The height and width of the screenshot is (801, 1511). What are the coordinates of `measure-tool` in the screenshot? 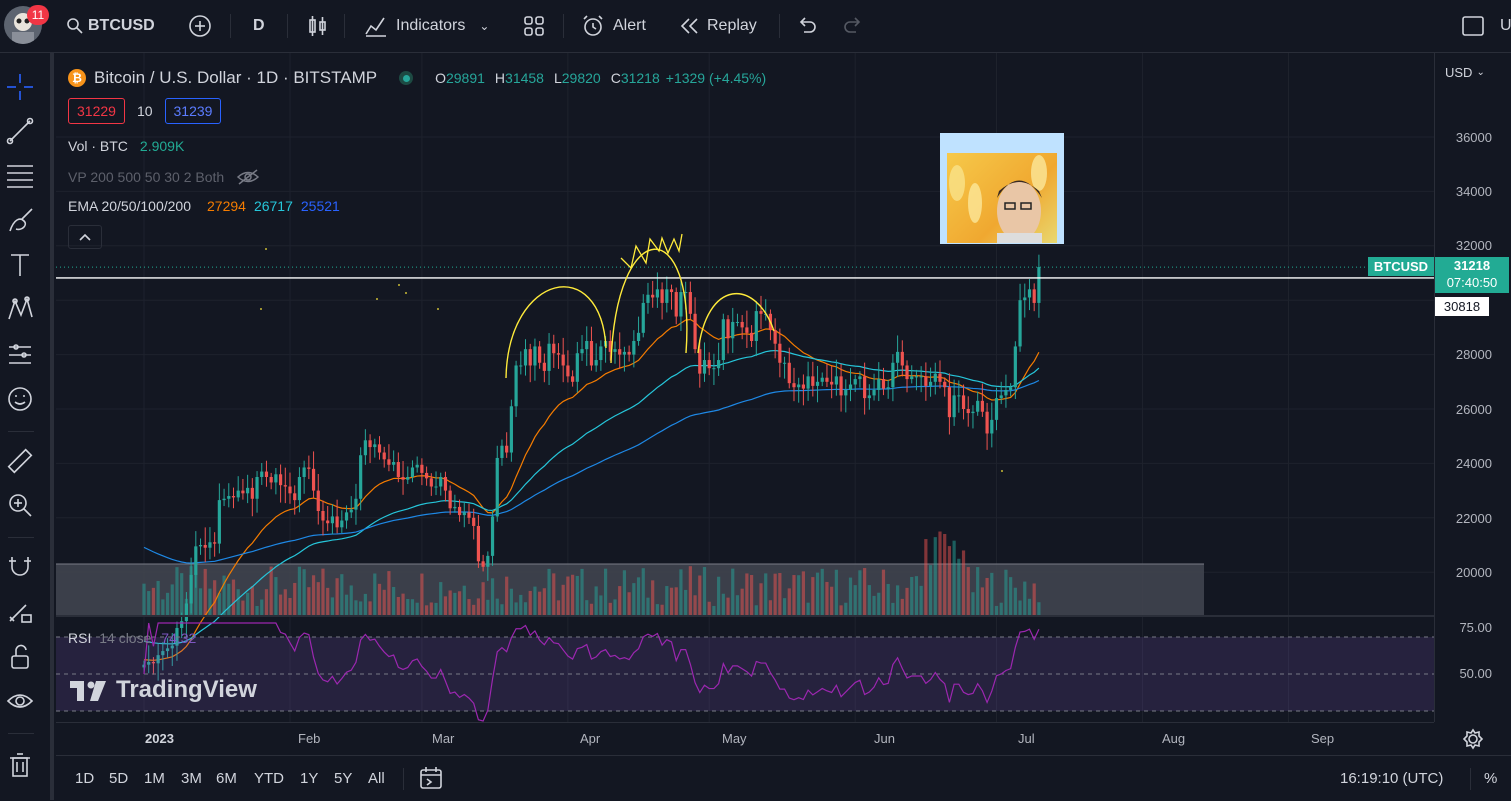 It's located at (20, 461).